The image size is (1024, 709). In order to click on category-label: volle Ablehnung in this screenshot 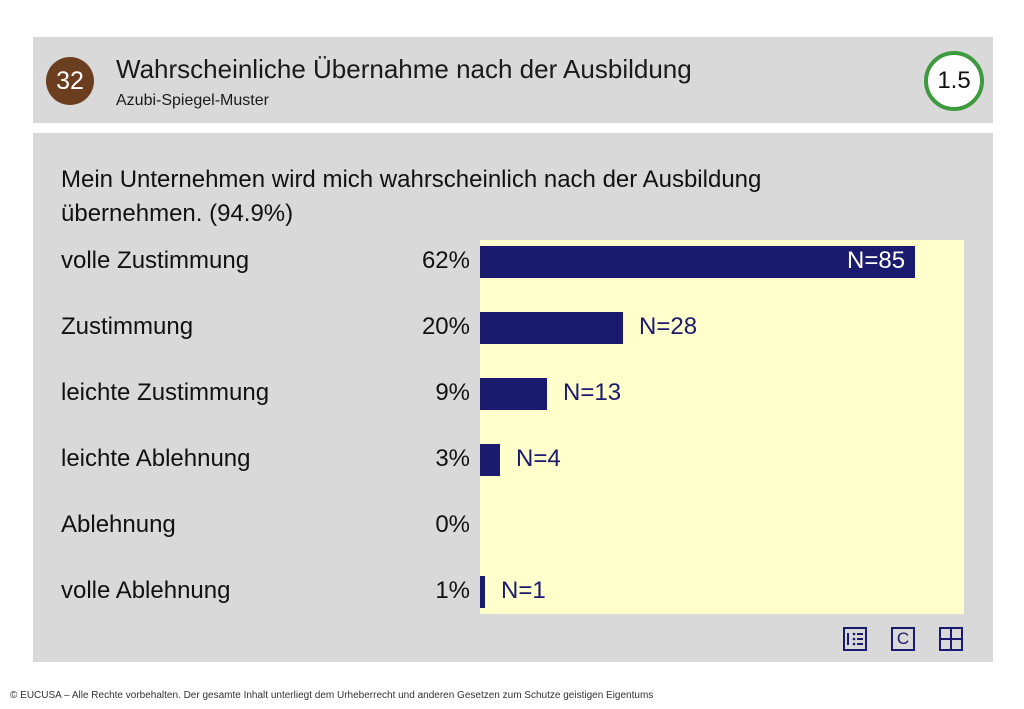, I will do `click(146, 590)`.